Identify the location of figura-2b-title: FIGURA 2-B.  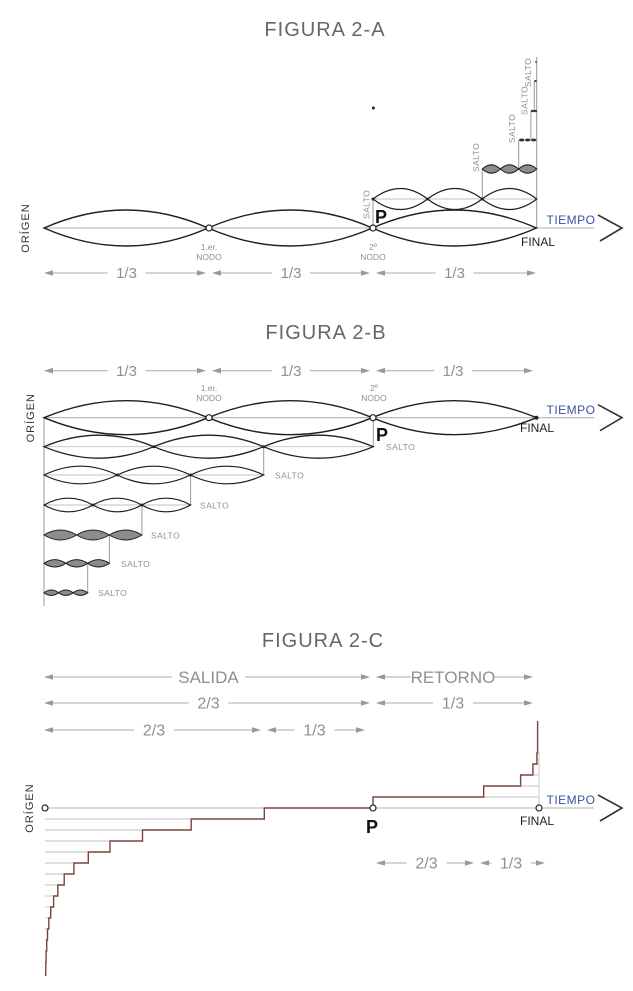
(326, 333).